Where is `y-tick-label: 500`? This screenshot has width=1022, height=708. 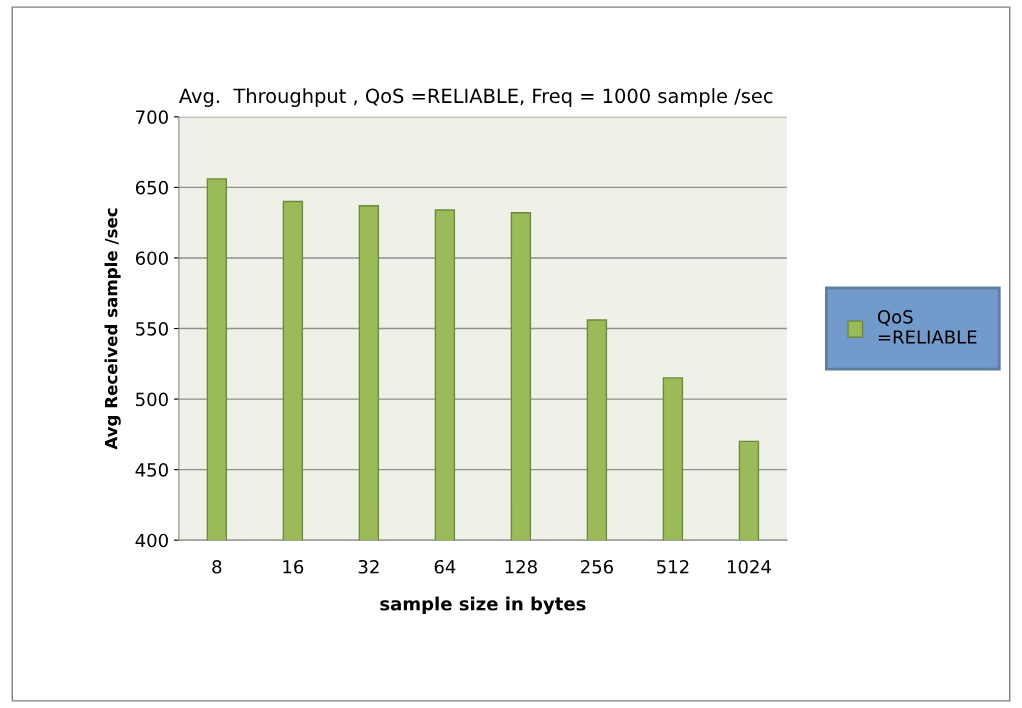
y-tick-label: 500 is located at coordinates (152, 399).